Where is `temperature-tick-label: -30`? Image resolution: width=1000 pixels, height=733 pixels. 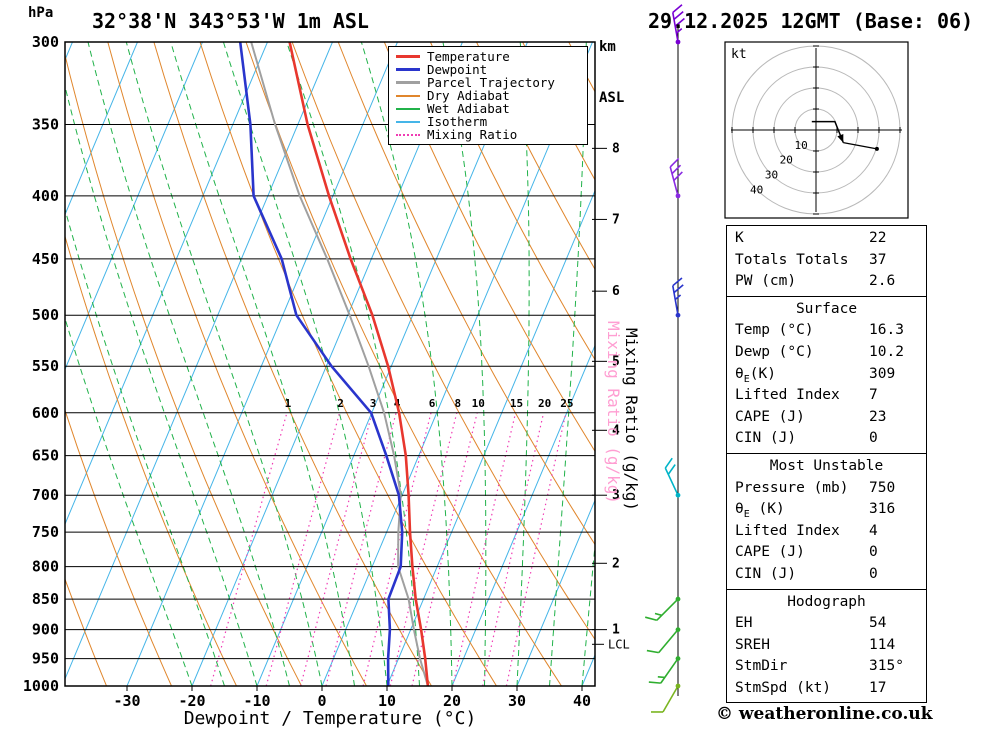
temperature-tick-label: -30 is located at coordinates (126, 701).